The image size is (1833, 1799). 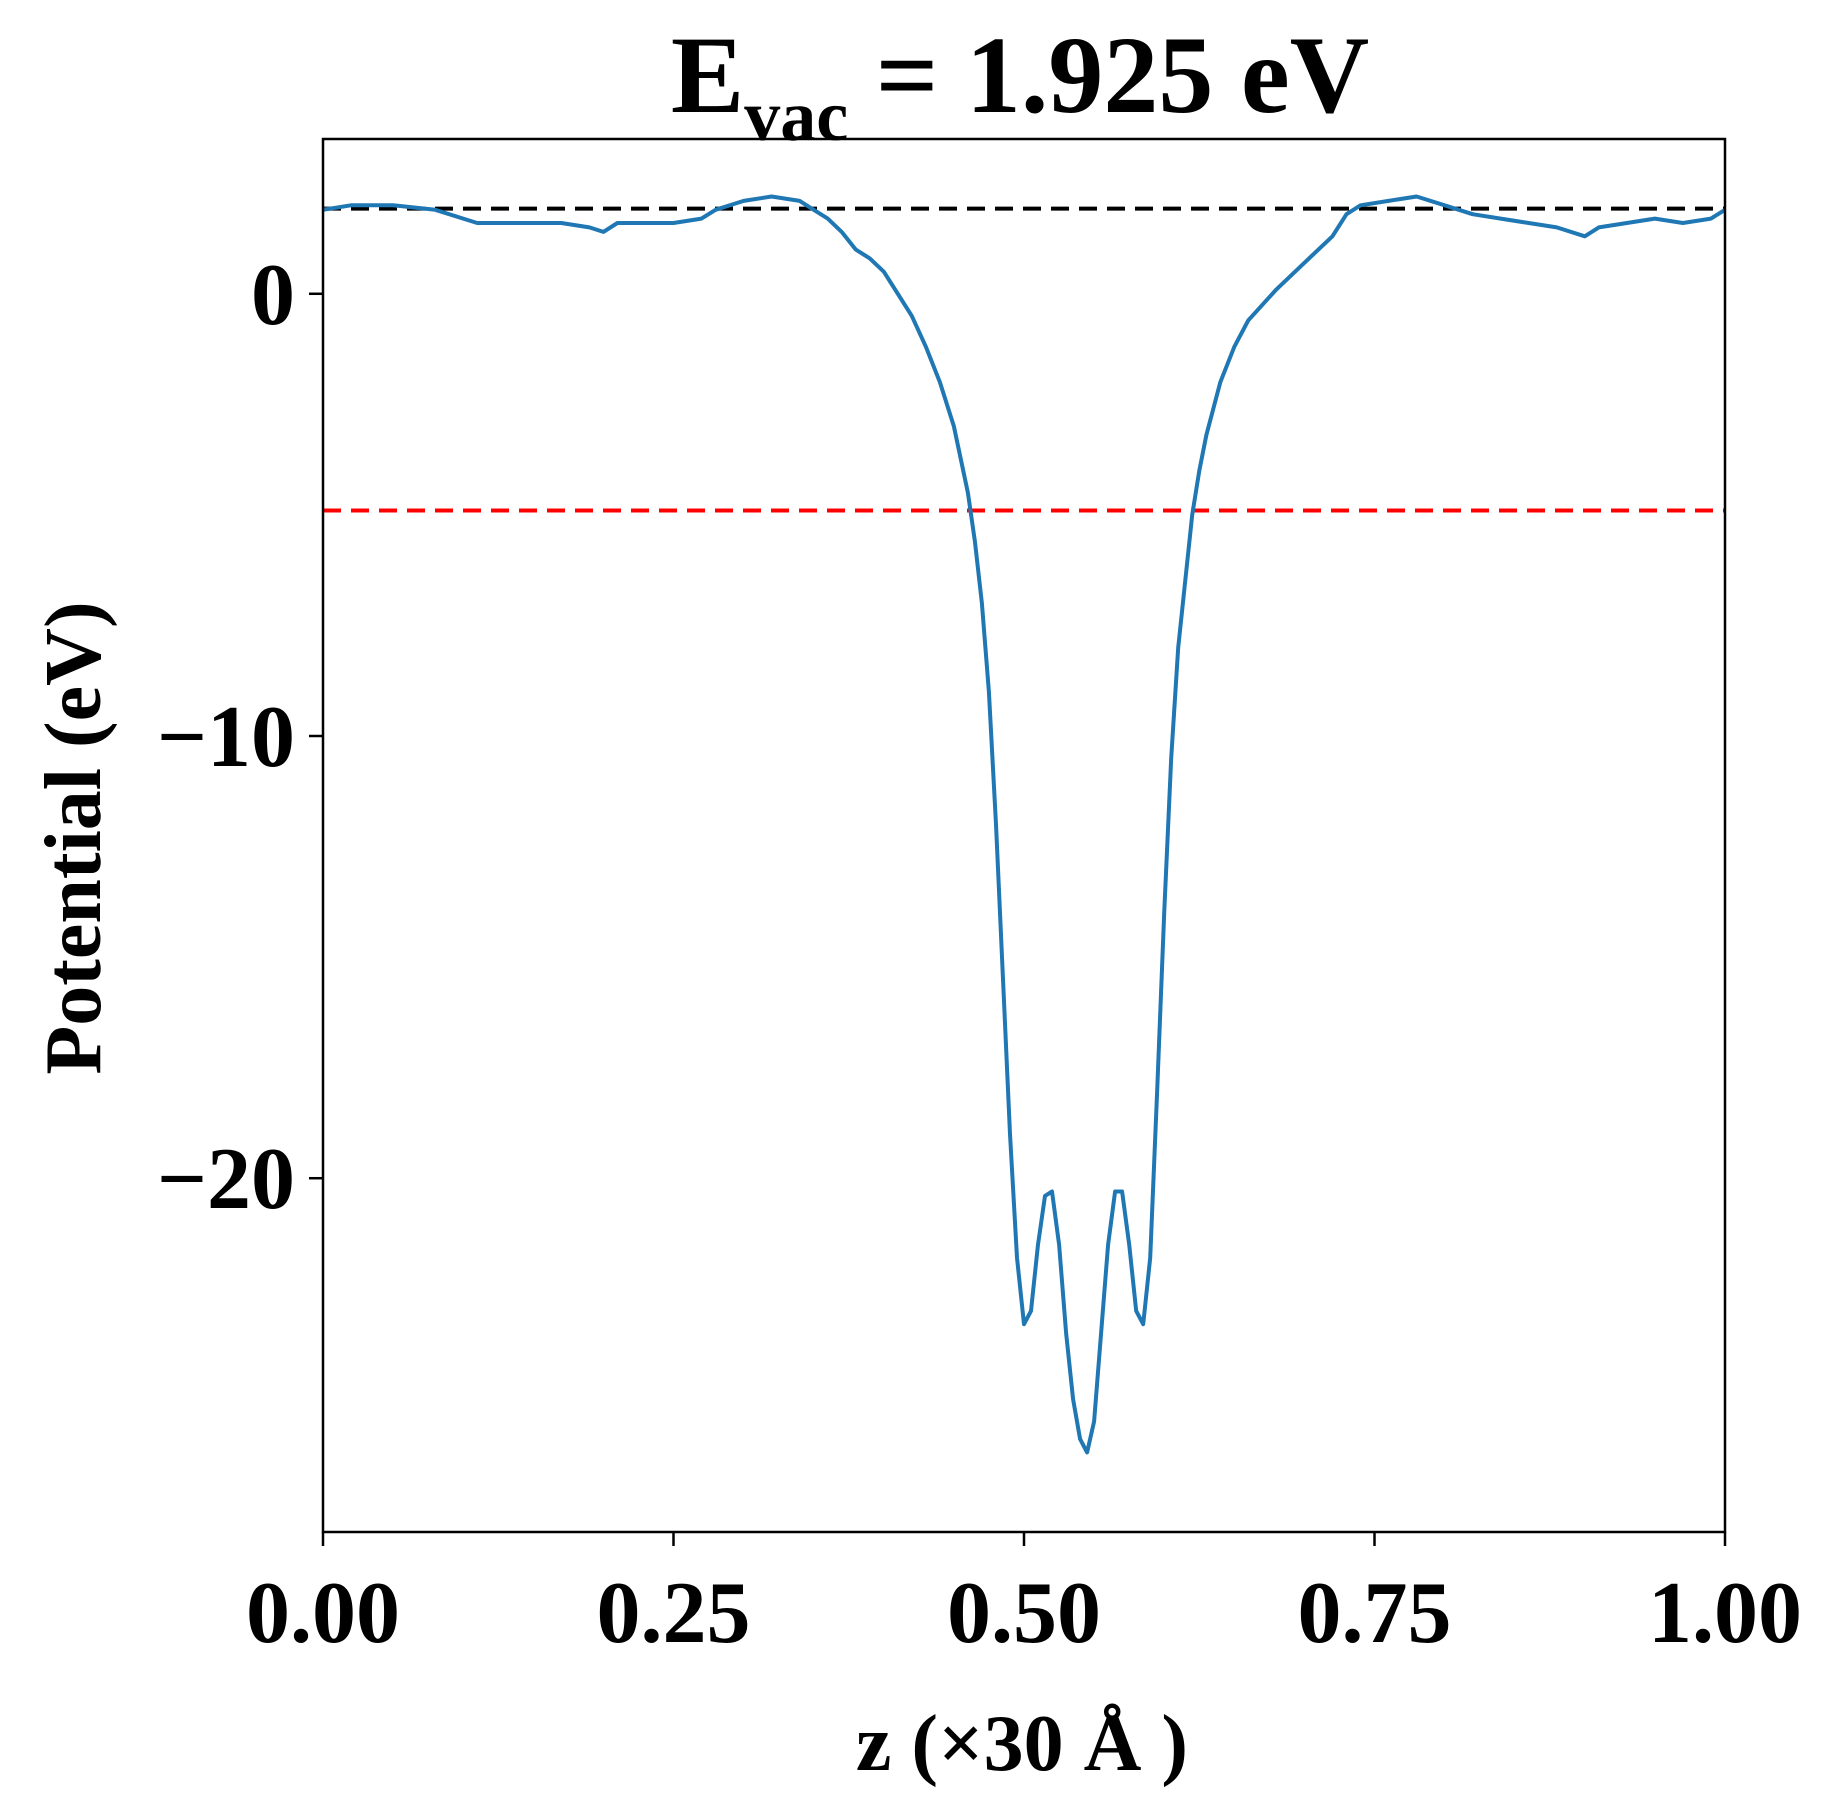 I want to click on chart-title: Evac = 1.925 eV, so click(x=1020, y=85).